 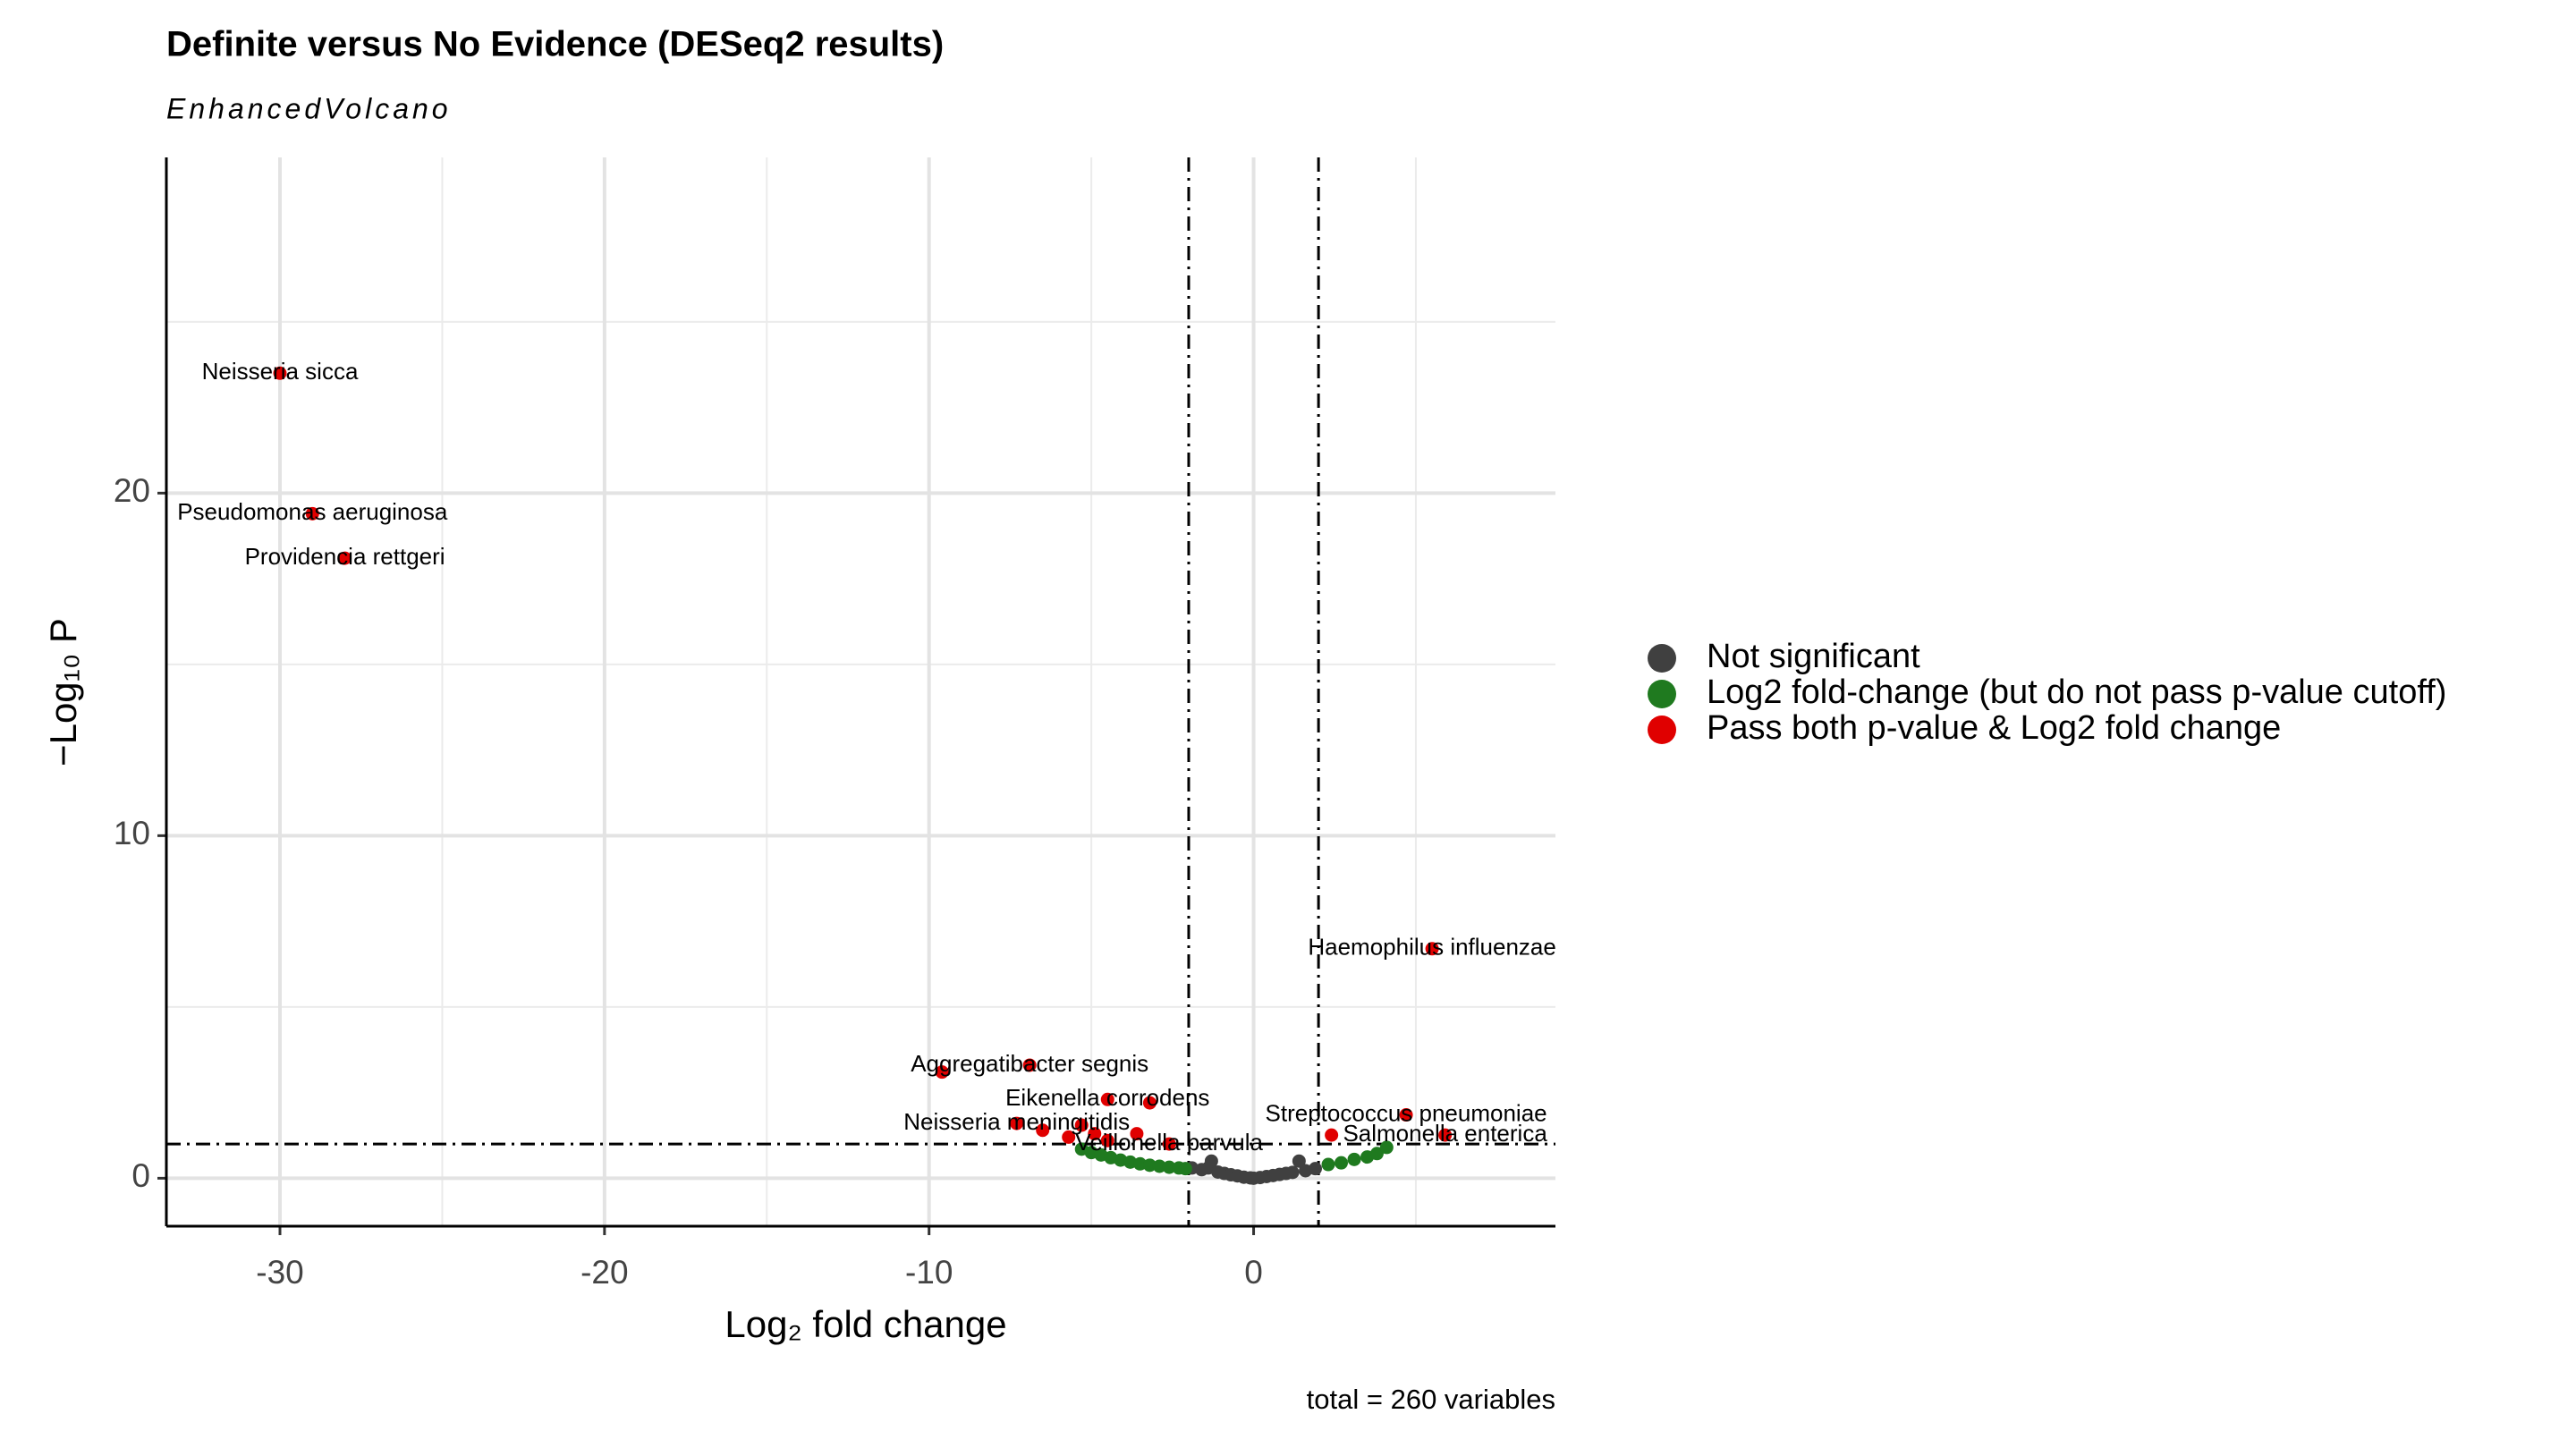 What do you see at coordinates (865, 1324) in the screenshot?
I see `x-axis-title: Log₂ fold change` at bounding box center [865, 1324].